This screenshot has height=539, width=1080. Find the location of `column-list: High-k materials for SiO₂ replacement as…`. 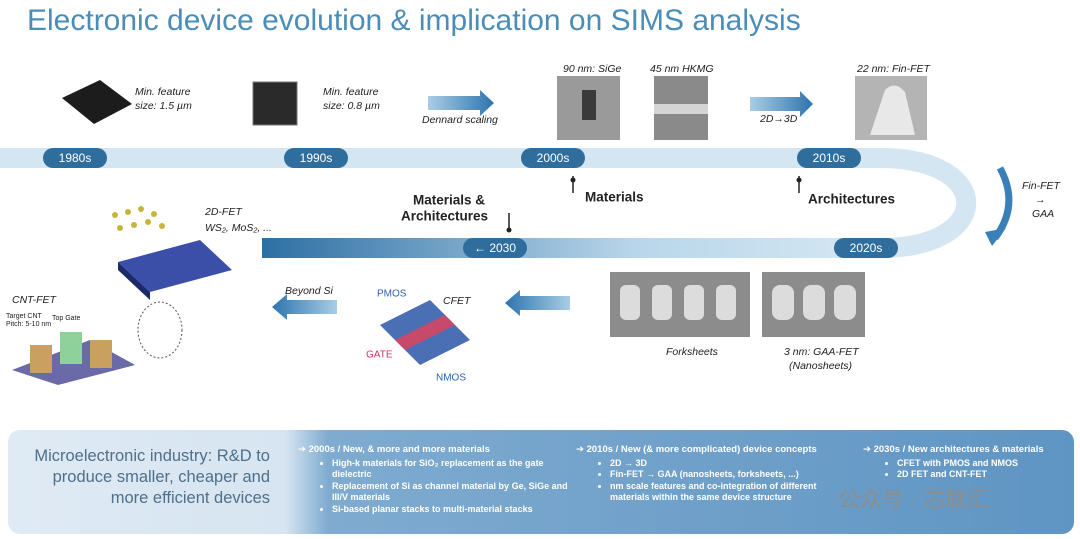

column-list: High-k materials for SiO₂ replacement as… is located at coordinates (433, 487).